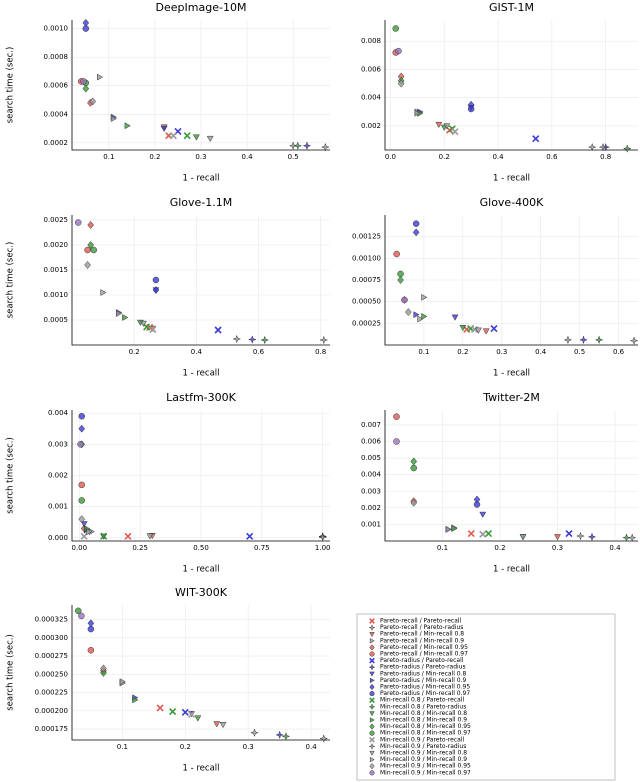 The height and width of the screenshot is (782, 640). Describe the element at coordinates (56, 295) in the screenshot. I see `y-tick-label: 0.0010` at that location.